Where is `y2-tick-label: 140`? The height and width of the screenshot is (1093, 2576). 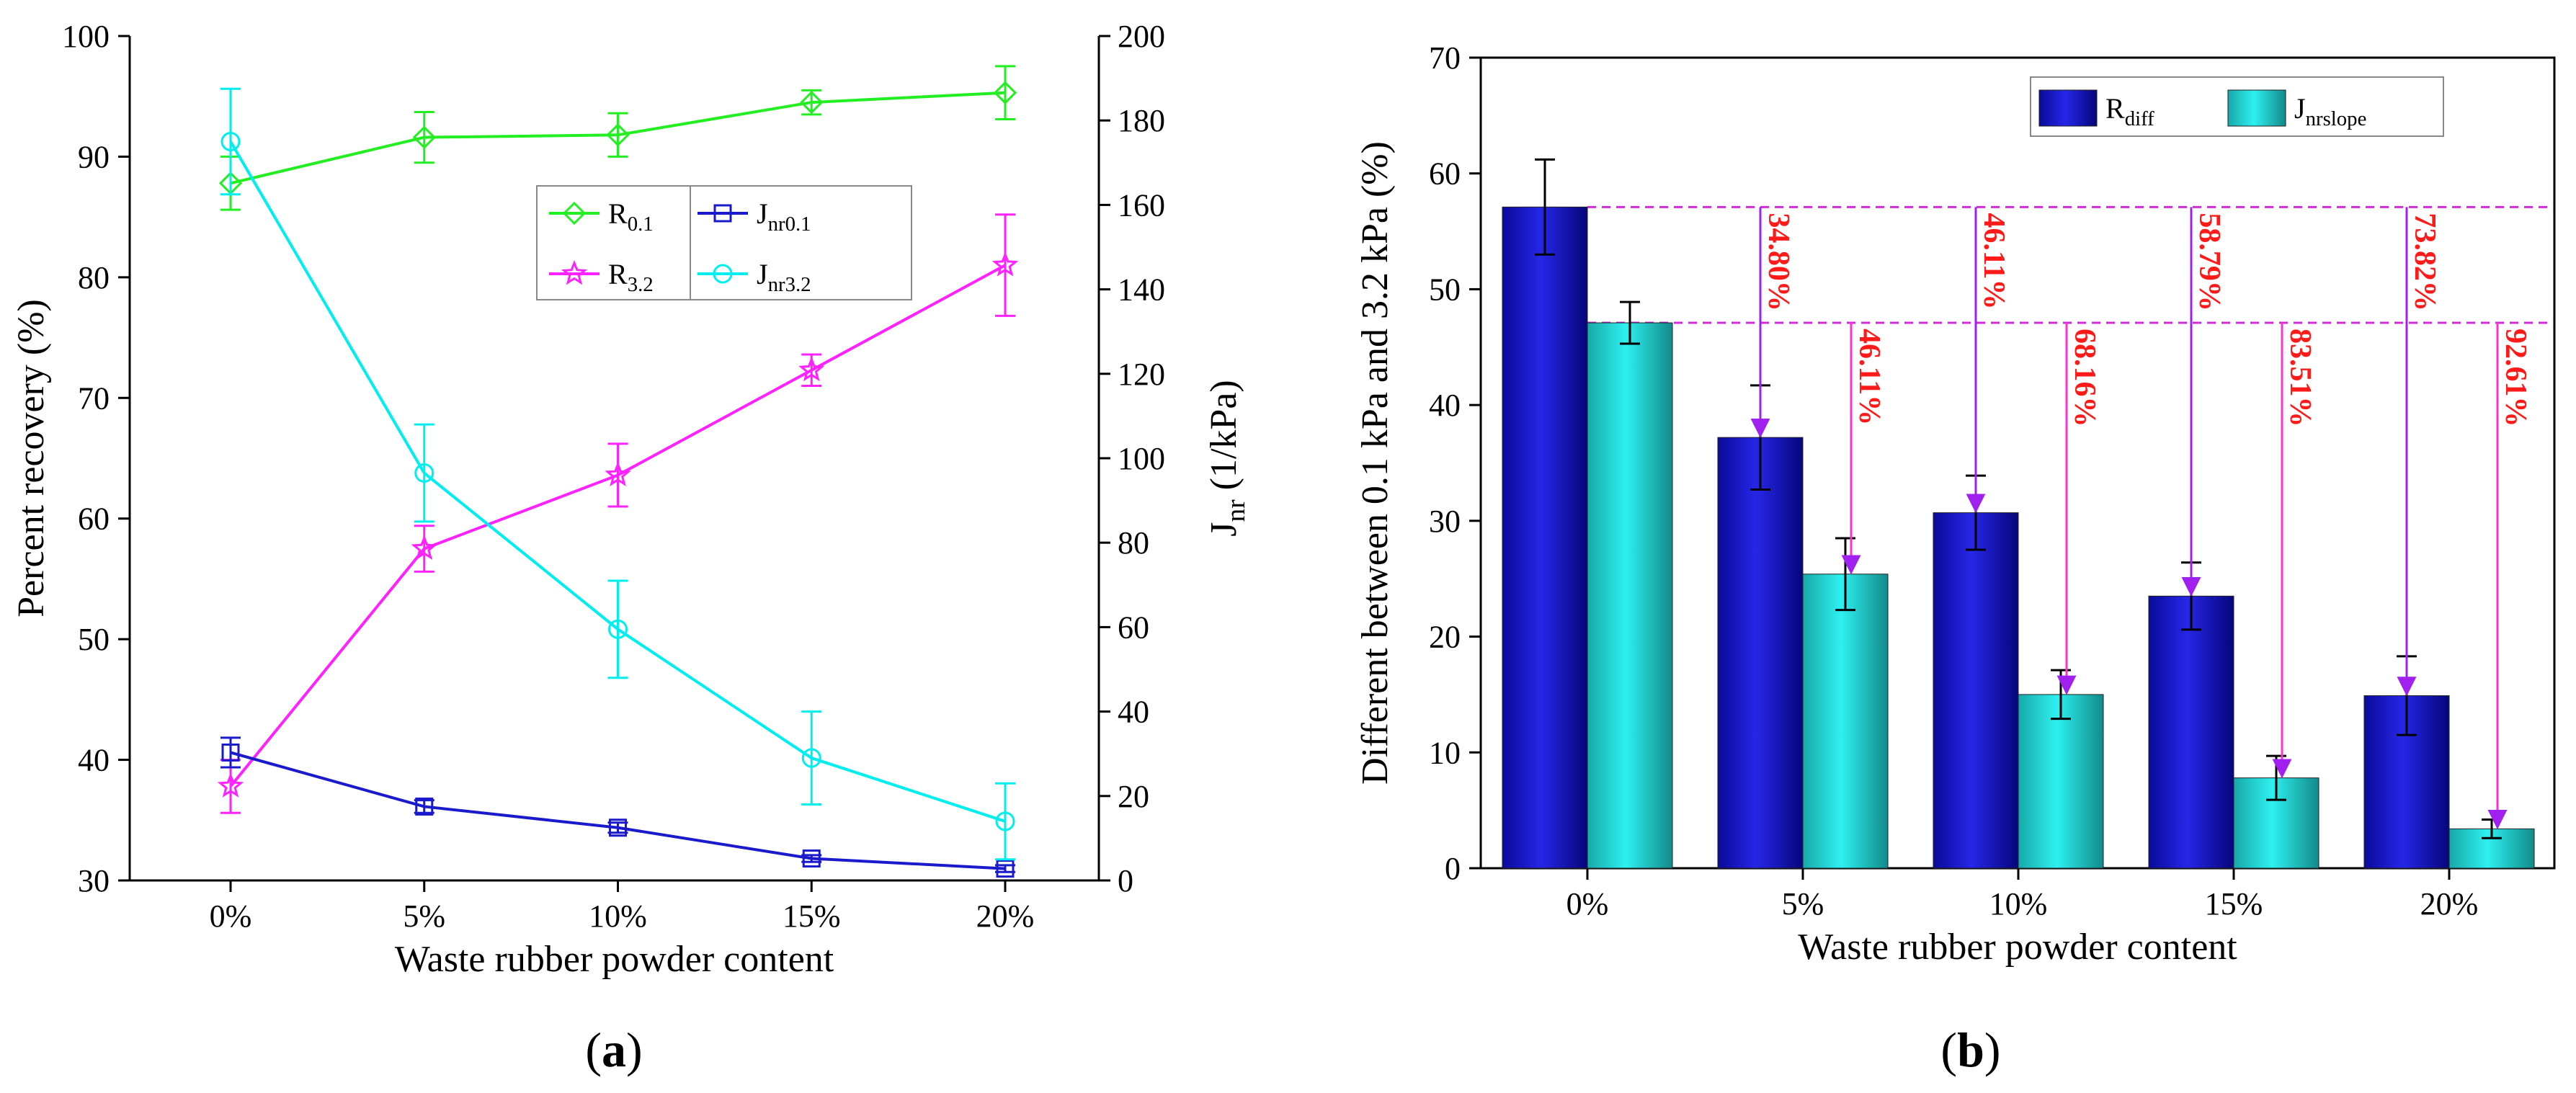
y2-tick-label: 140 is located at coordinates (1141, 290).